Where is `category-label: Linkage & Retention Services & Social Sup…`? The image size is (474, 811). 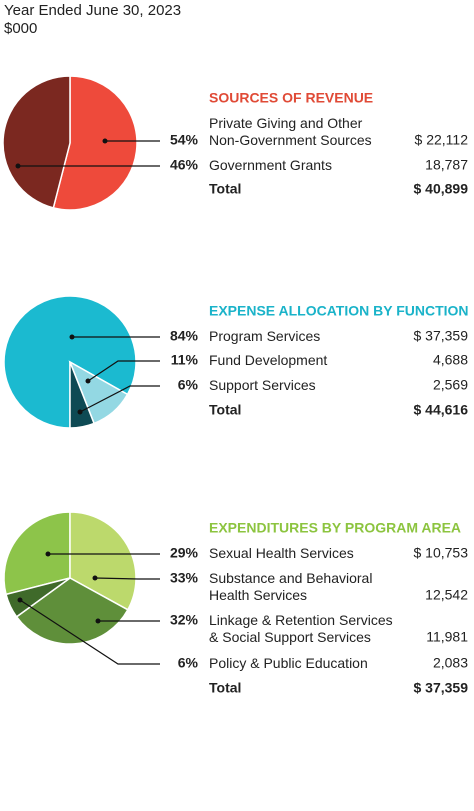
category-label: Linkage & Retention Services & Social Sup… is located at coordinates (301, 628).